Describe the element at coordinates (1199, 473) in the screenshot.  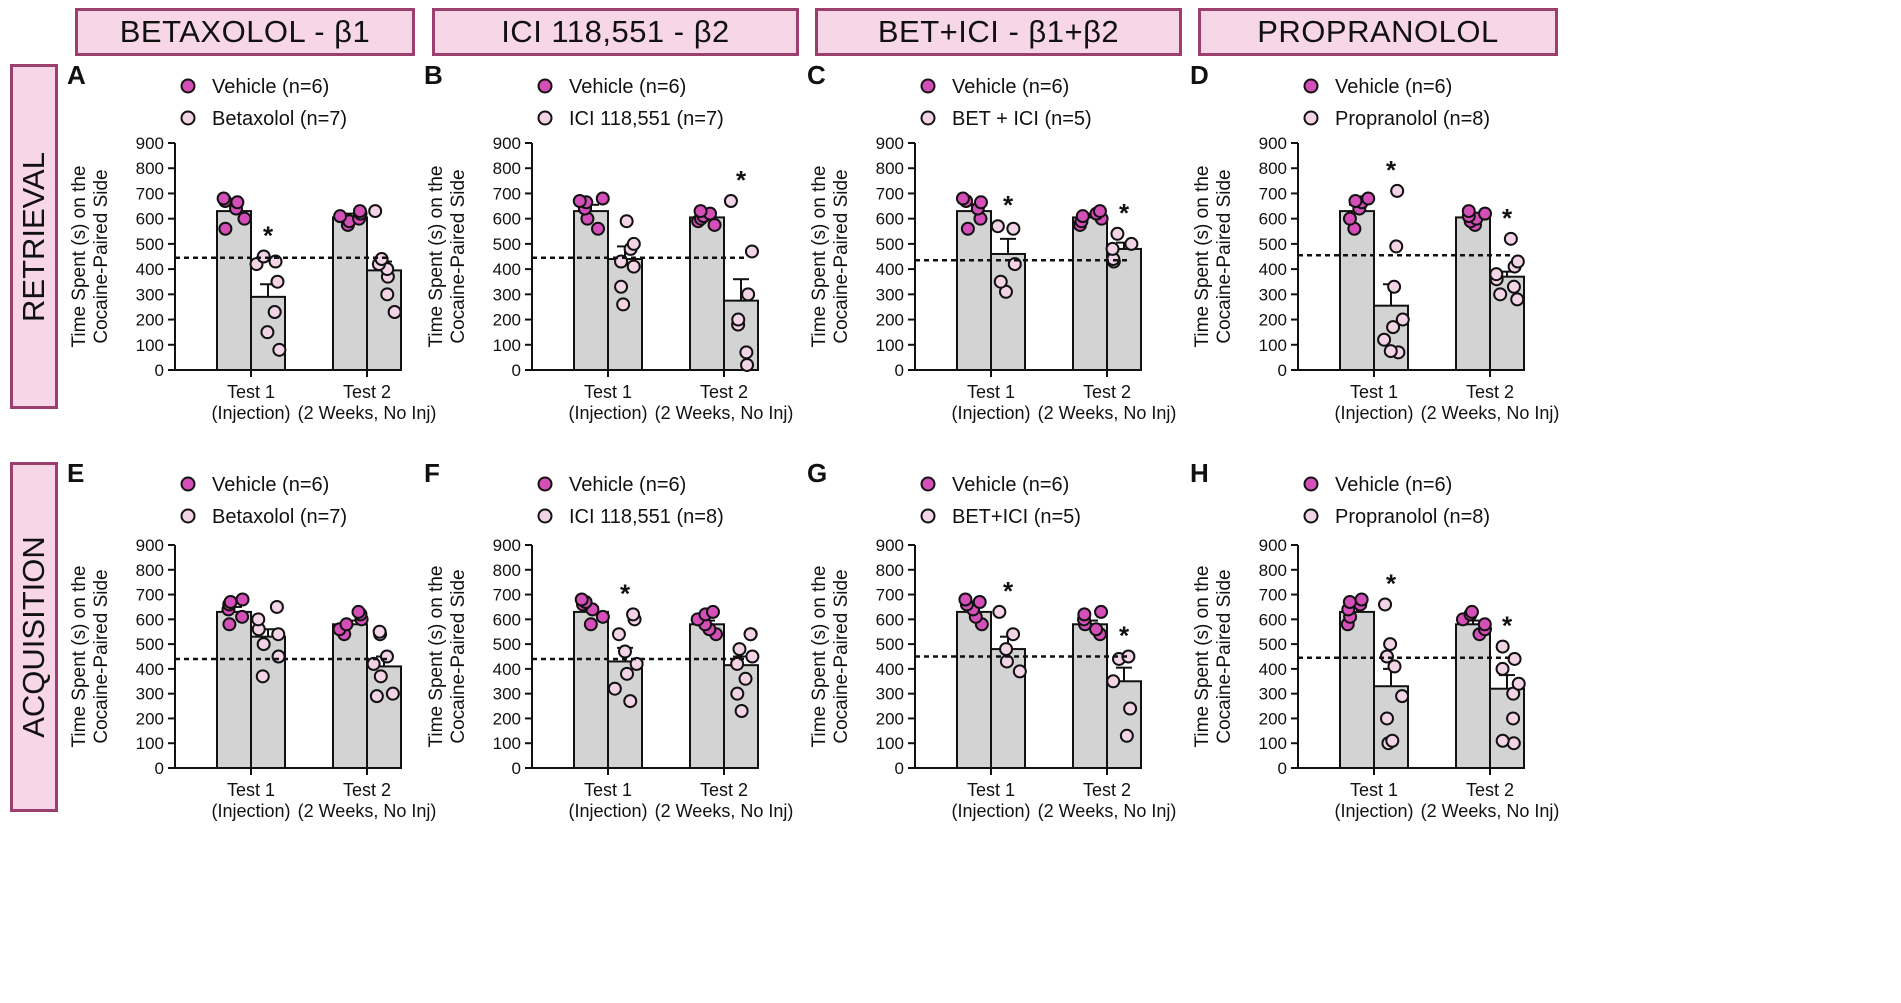
I see `panel-letter: H` at that location.